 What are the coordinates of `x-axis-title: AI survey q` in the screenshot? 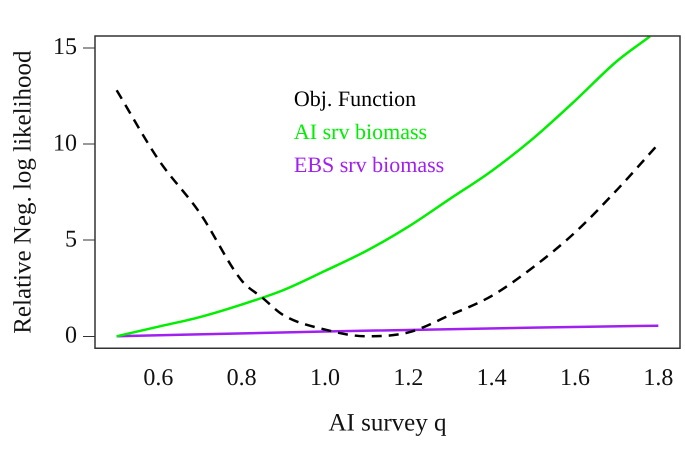 It's located at (388, 423).